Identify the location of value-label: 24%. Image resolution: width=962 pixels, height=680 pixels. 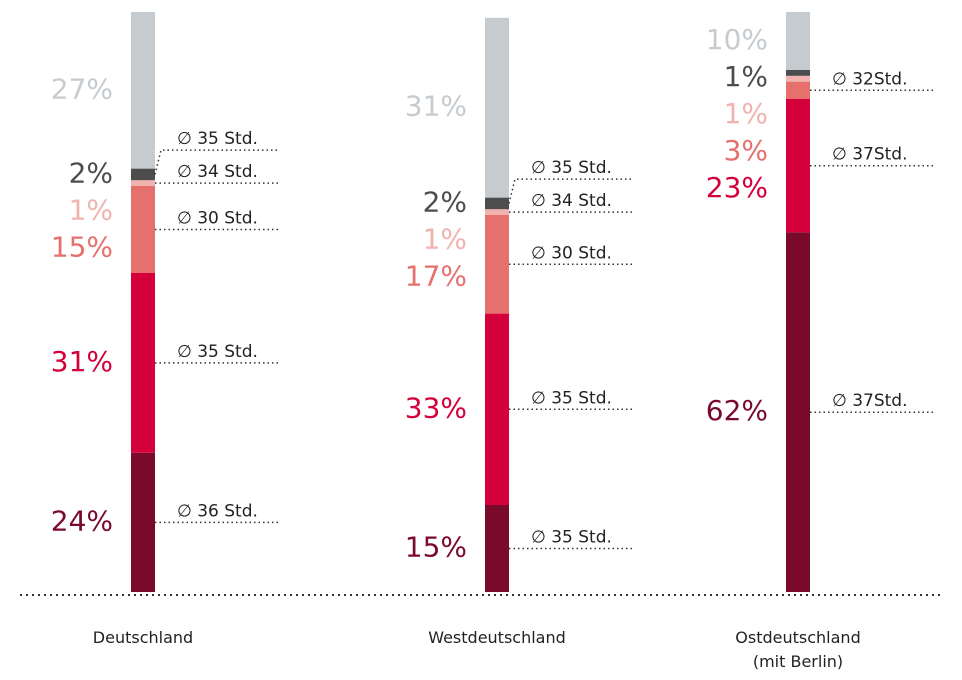
(82, 520).